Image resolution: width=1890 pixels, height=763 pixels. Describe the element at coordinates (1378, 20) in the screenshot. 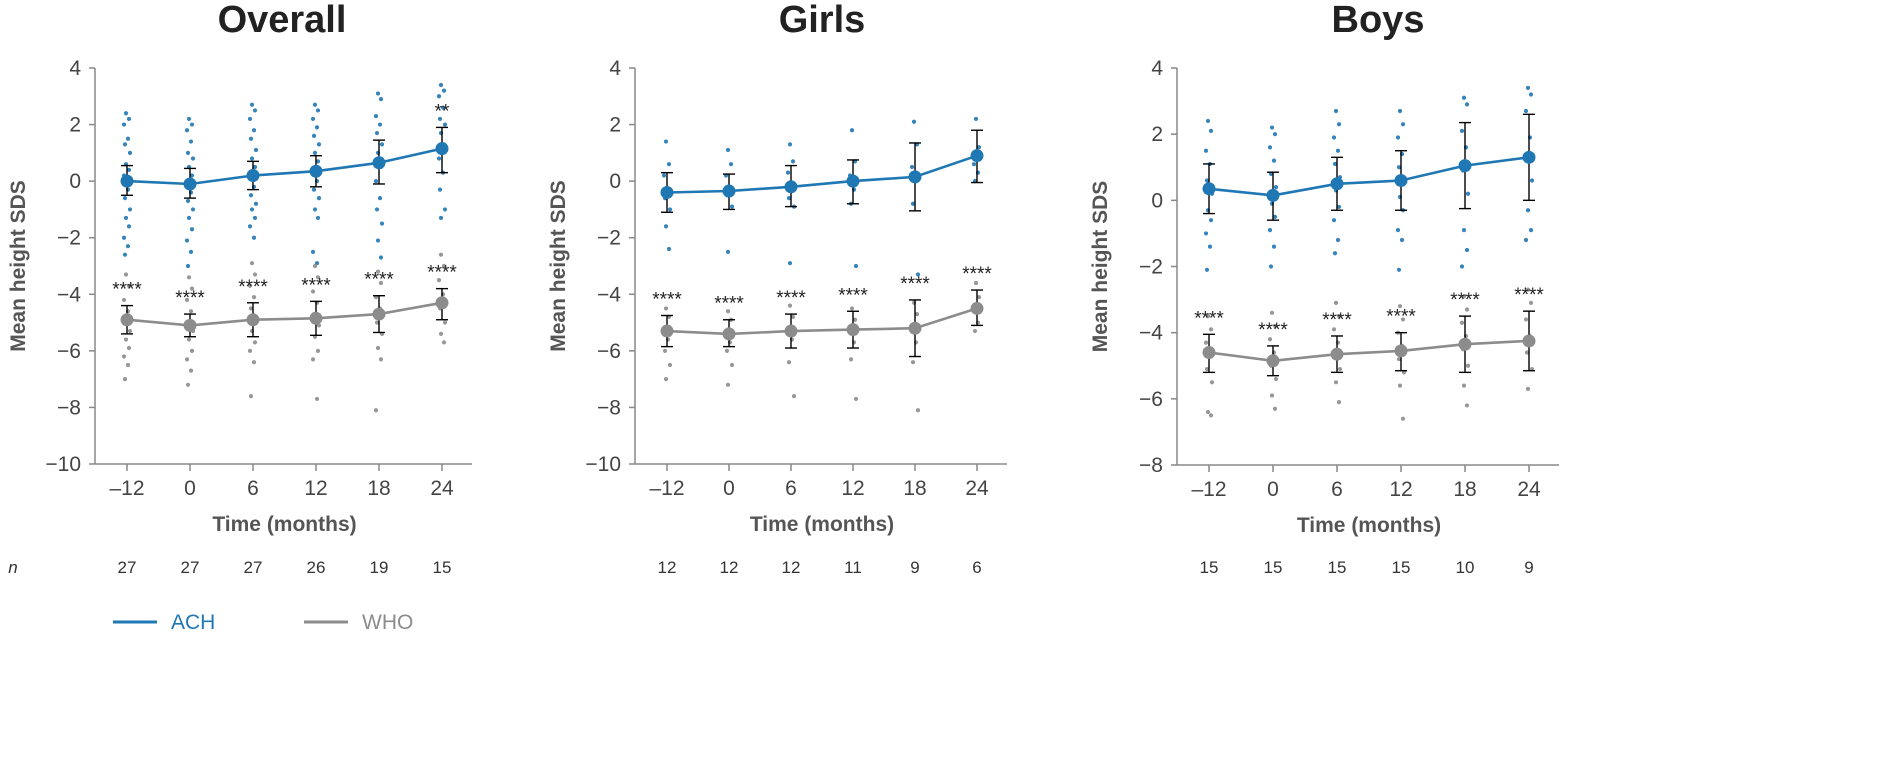

I see `chart-title: Boys` at that location.